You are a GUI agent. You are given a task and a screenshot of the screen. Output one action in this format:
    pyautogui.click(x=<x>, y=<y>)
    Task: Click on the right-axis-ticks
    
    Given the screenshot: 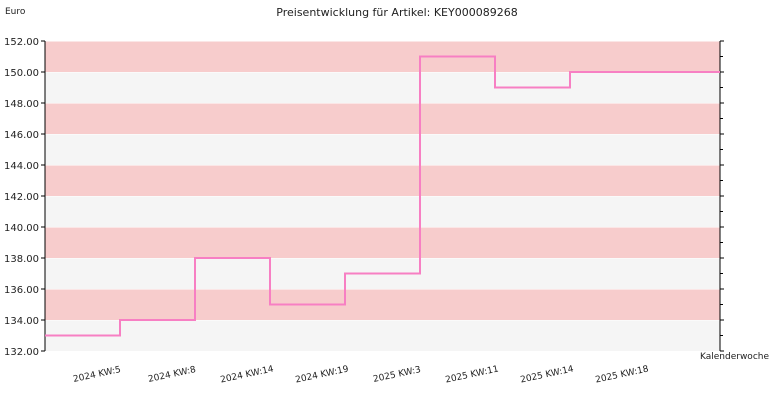 What is the action you would take?
    pyautogui.click(x=722, y=196)
    